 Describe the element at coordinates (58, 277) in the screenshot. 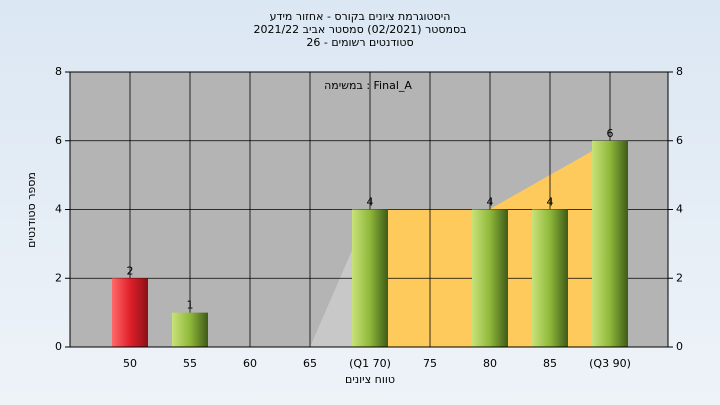

I see `y-tick-label: 2` at that location.